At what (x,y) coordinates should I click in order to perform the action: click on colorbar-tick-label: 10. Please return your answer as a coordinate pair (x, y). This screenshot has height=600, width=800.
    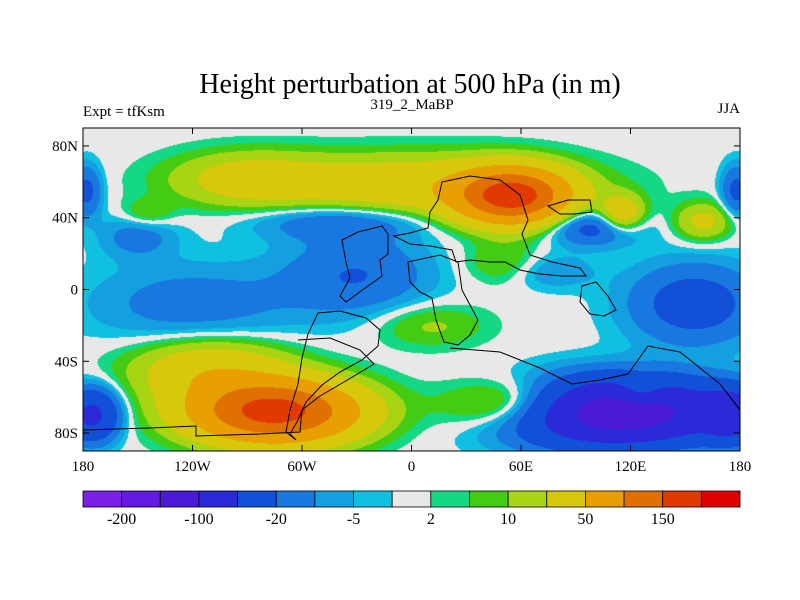
    Looking at the image, I should click on (508, 519).